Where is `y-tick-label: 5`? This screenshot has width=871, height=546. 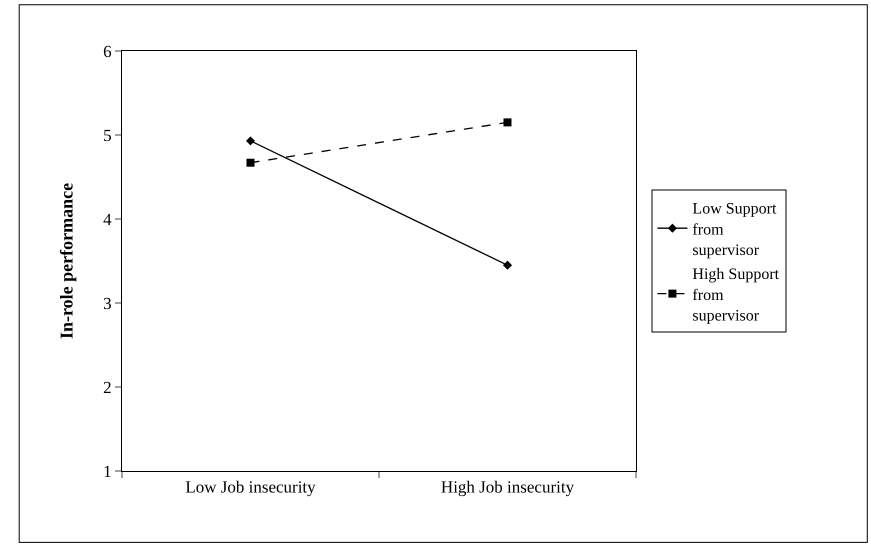 y-tick-label: 5 is located at coordinates (107, 135).